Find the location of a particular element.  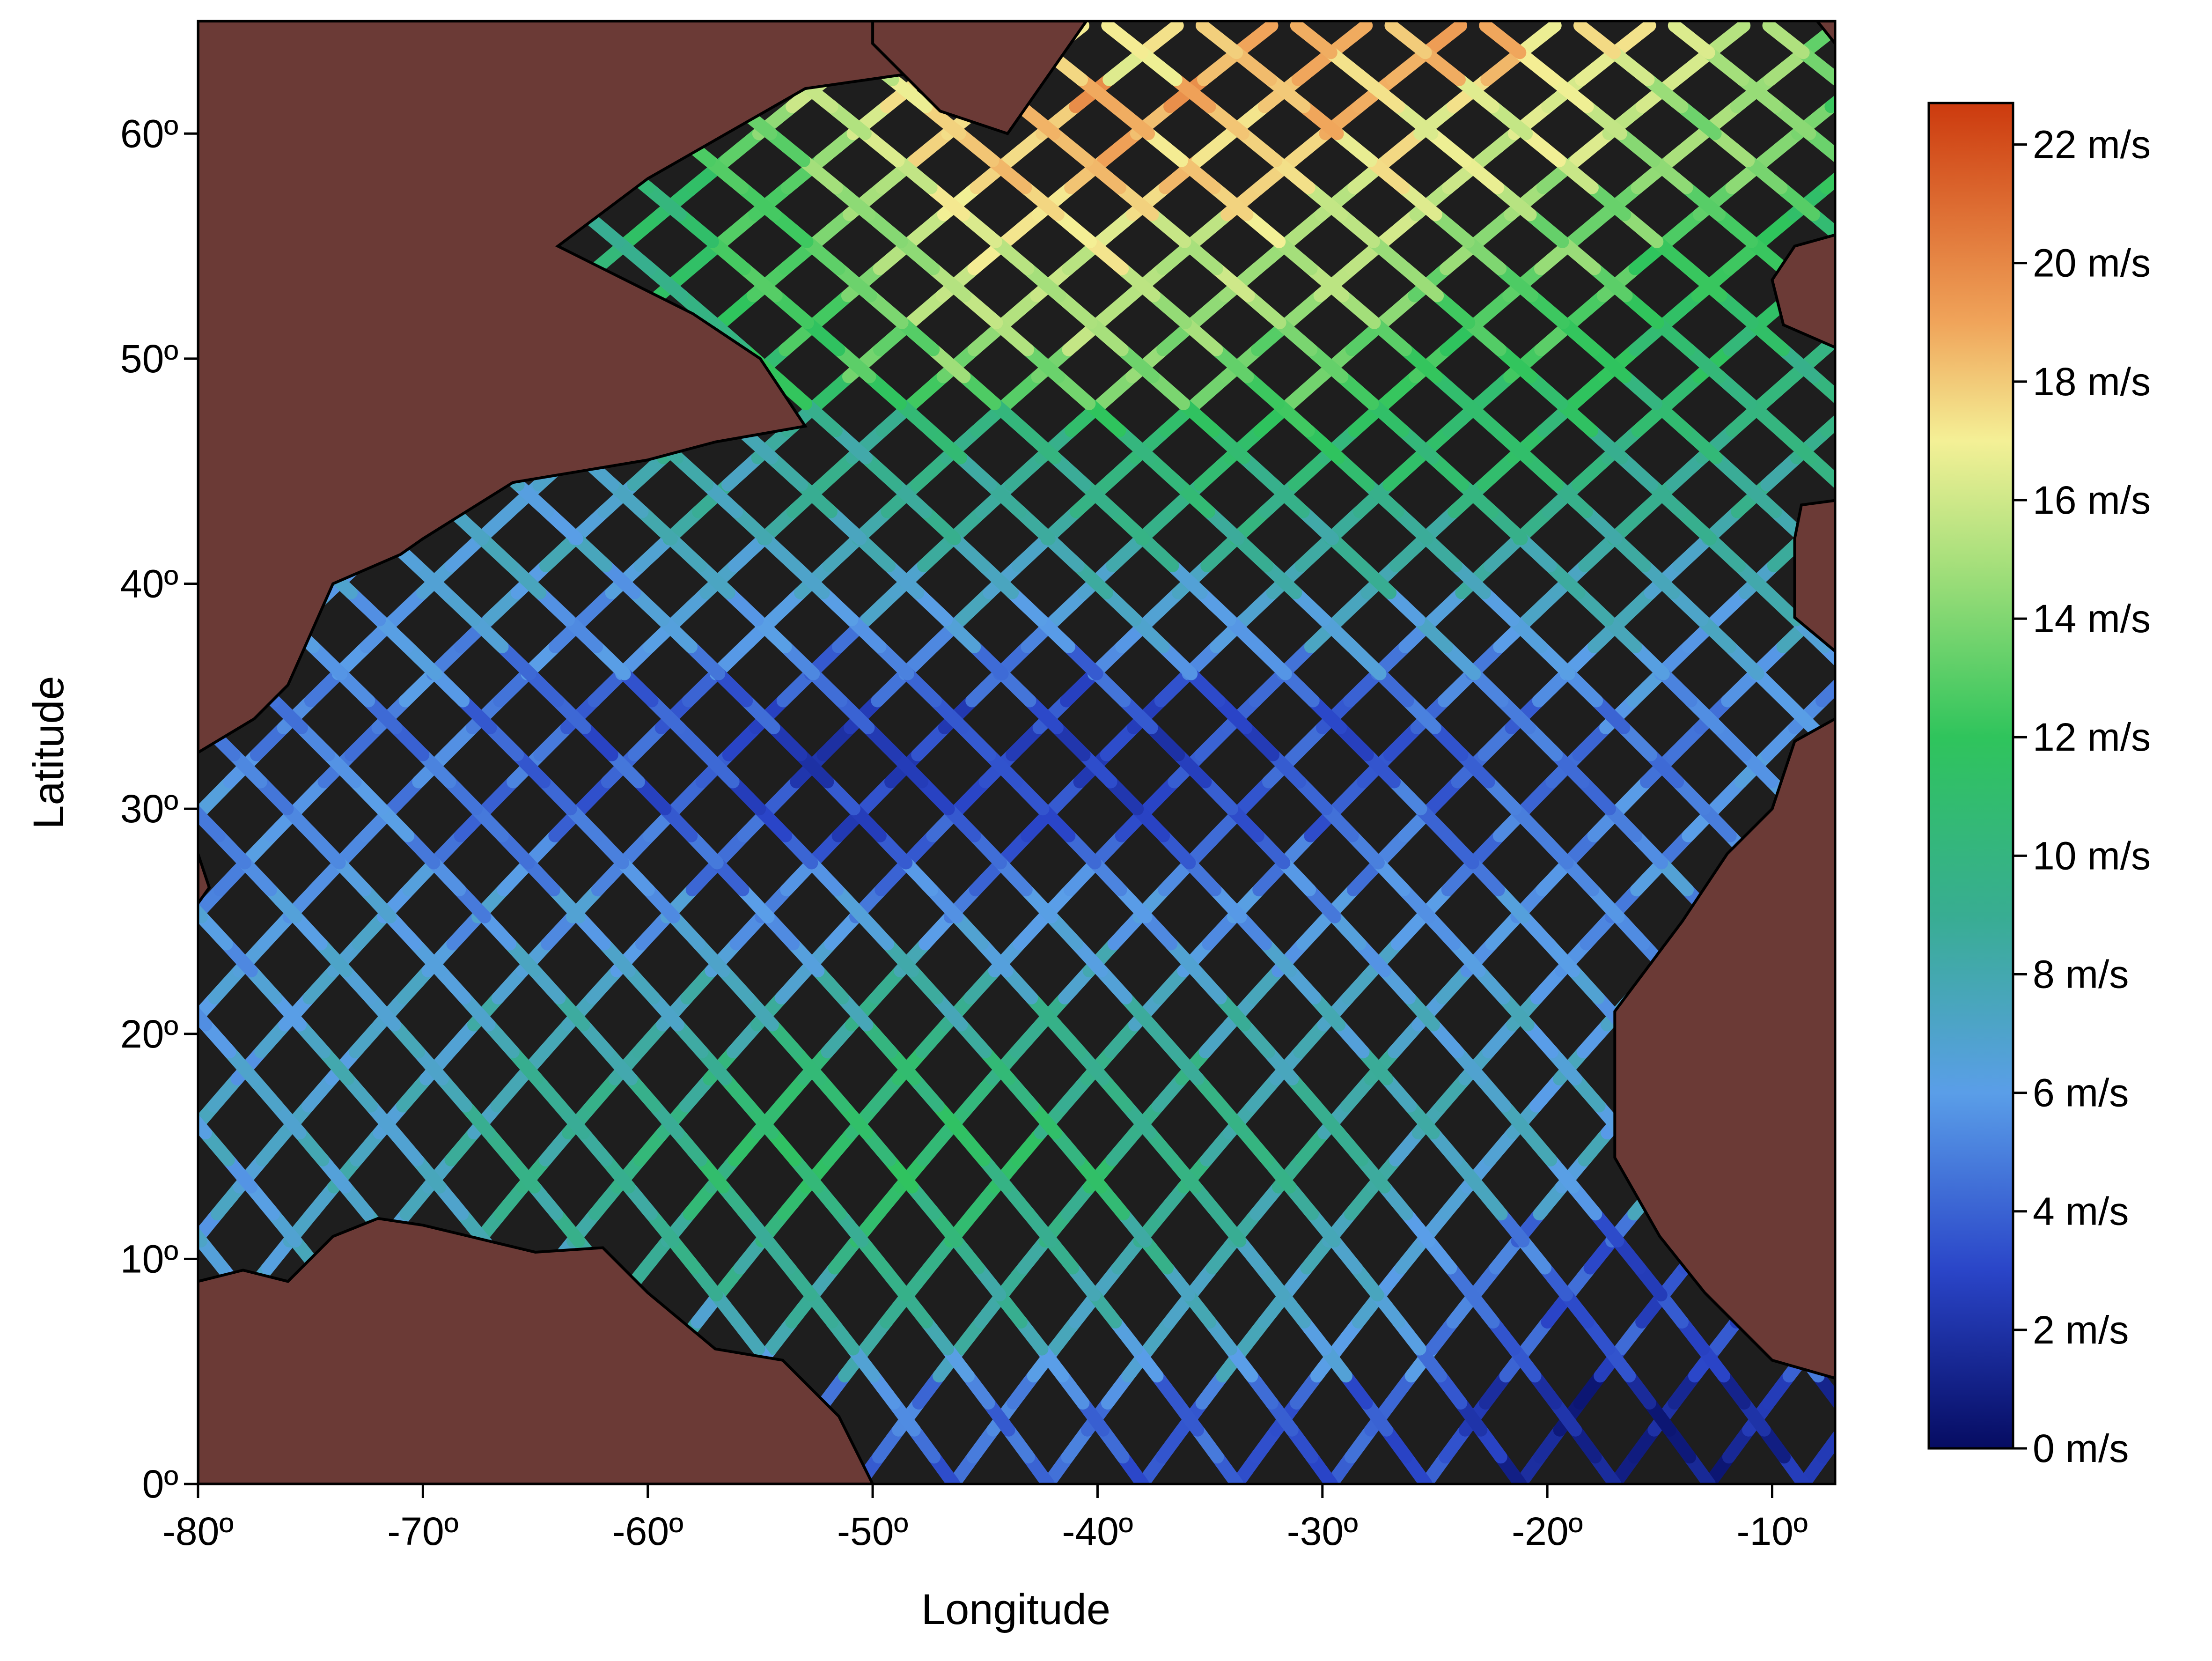

colorbar-tick-label: 4 m/s is located at coordinates (2081, 1211).